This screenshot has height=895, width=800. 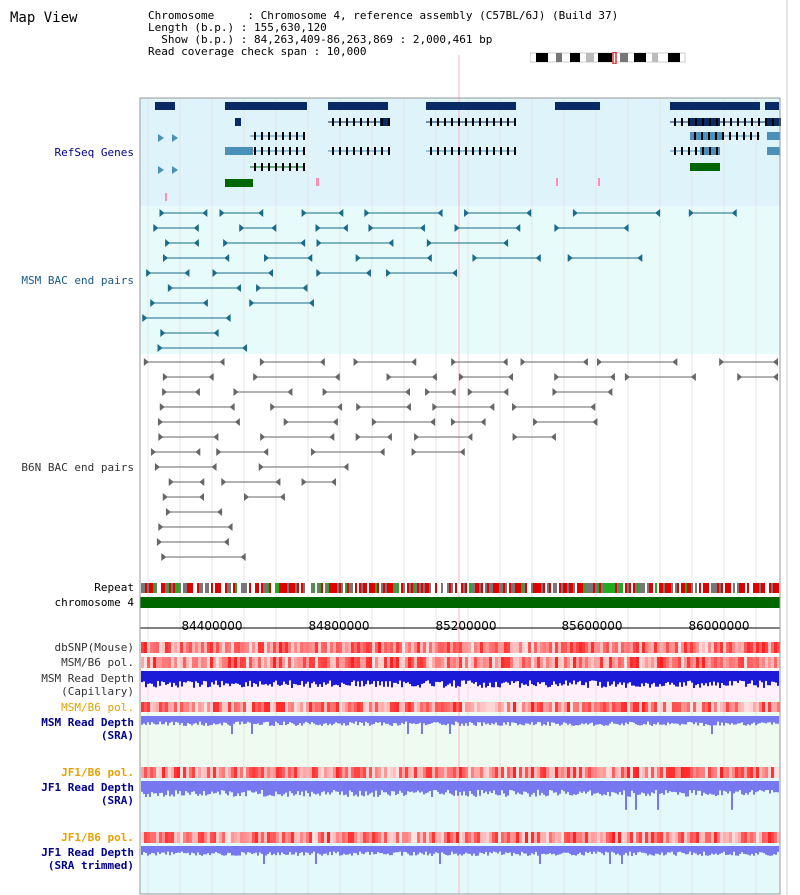 What do you see at coordinates (77, 280) in the screenshot?
I see `label-msm-bac: MSM BAC end pairs` at bounding box center [77, 280].